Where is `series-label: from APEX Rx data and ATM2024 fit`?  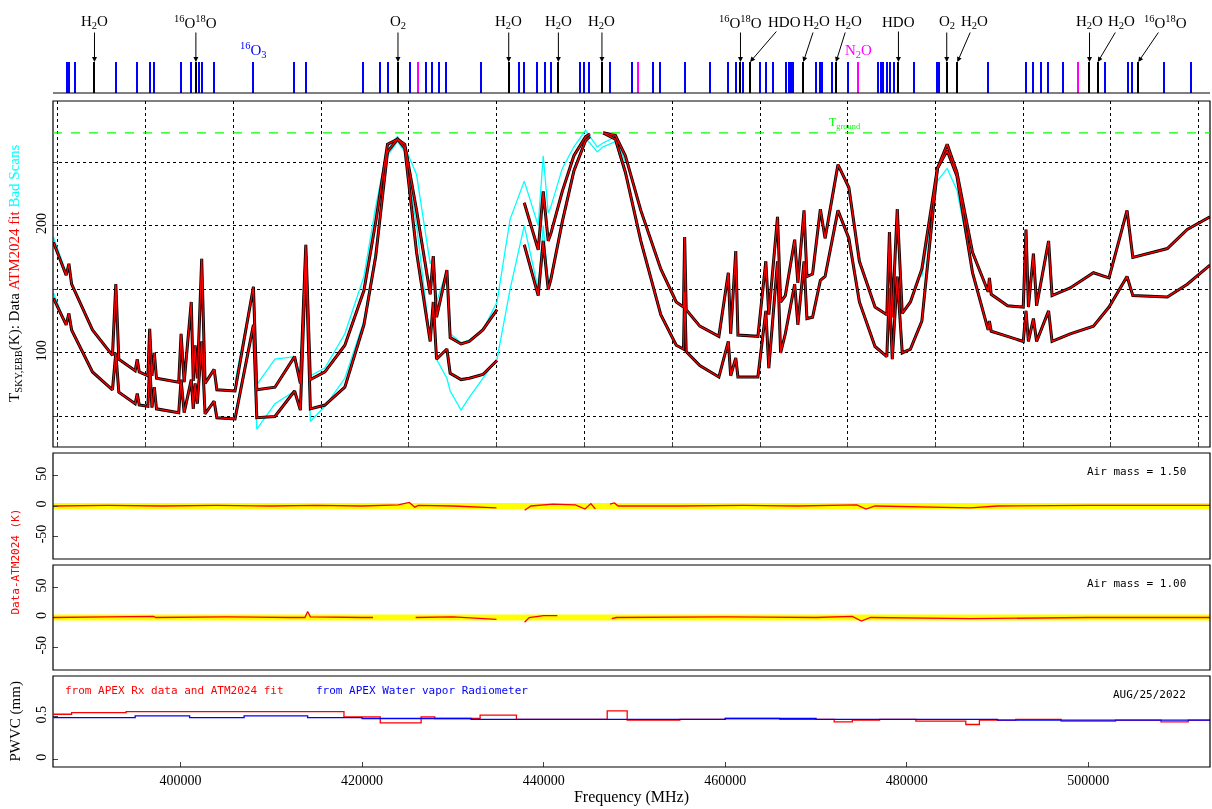 series-label: from APEX Rx data and ATM2024 fit is located at coordinates (174, 690).